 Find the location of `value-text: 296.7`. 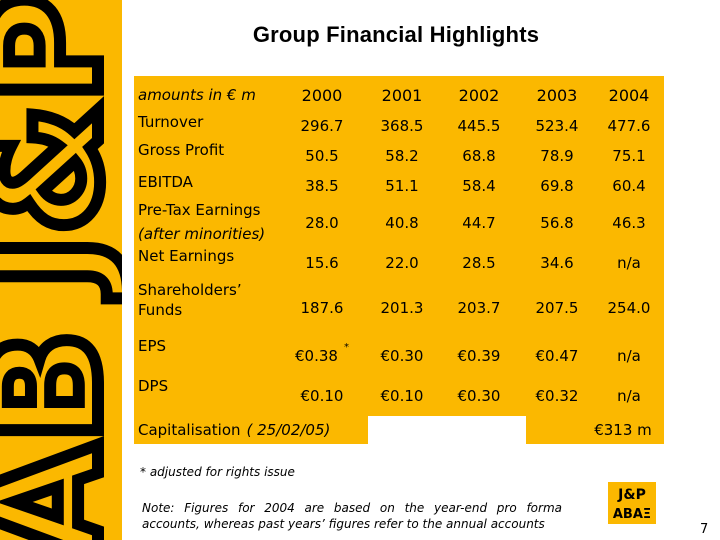

value-text: 296.7 is located at coordinates (322, 126).